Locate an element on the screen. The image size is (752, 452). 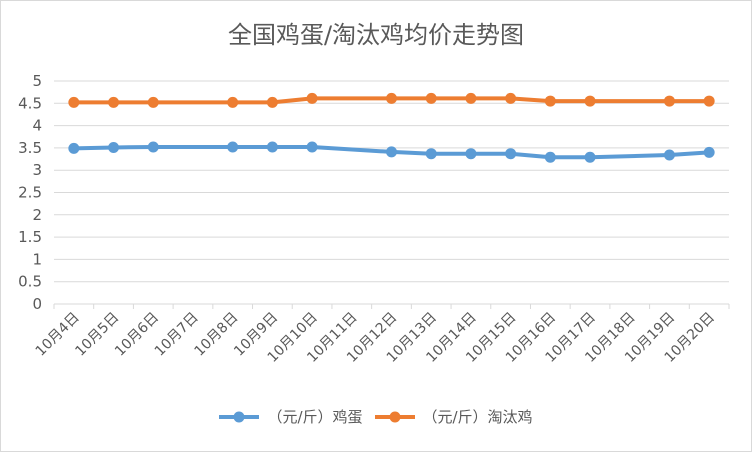
legend-label: （元/斤）鸡蛋 is located at coordinates (315, 417).